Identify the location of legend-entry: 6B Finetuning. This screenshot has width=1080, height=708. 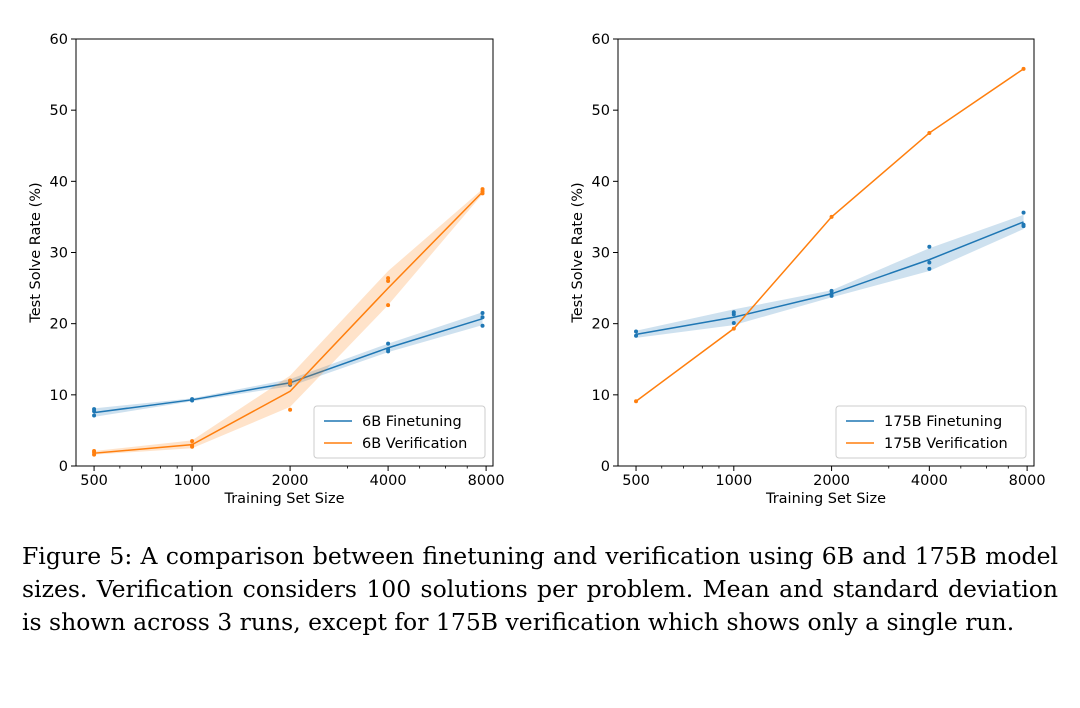
(412, 422).